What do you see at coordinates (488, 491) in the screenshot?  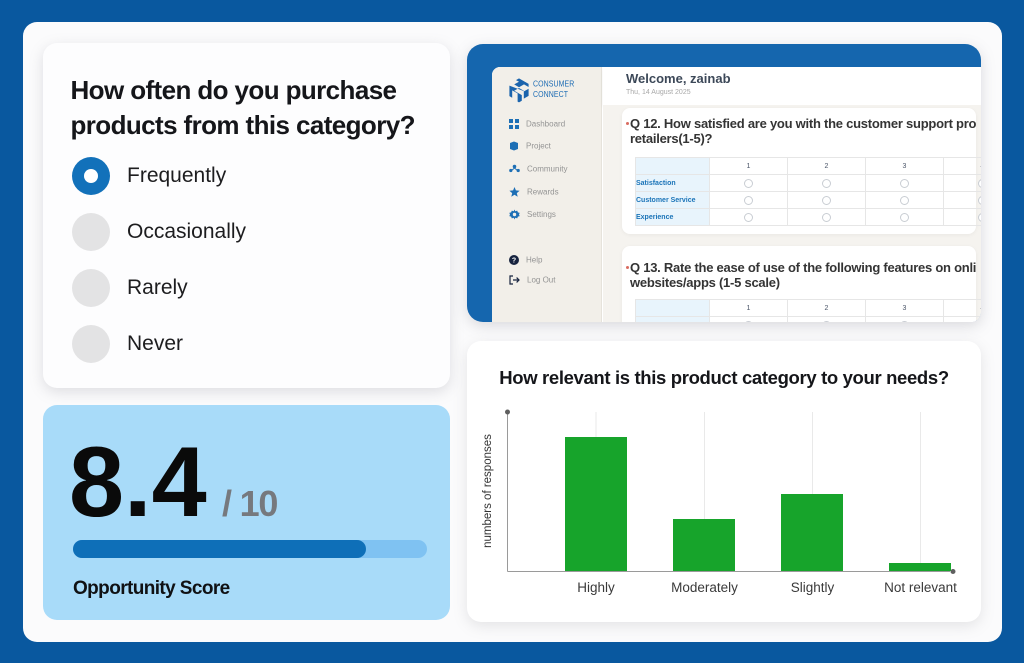 I see `svg-text: numbers of responses` at bounding box center [488, 491].